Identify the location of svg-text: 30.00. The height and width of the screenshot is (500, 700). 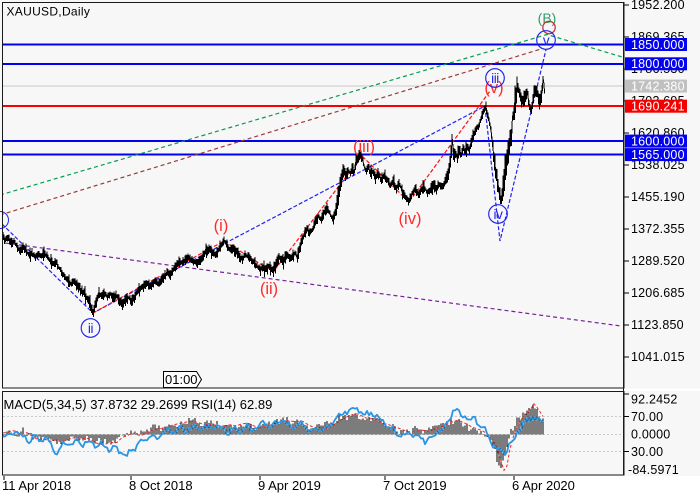
(647, 452).